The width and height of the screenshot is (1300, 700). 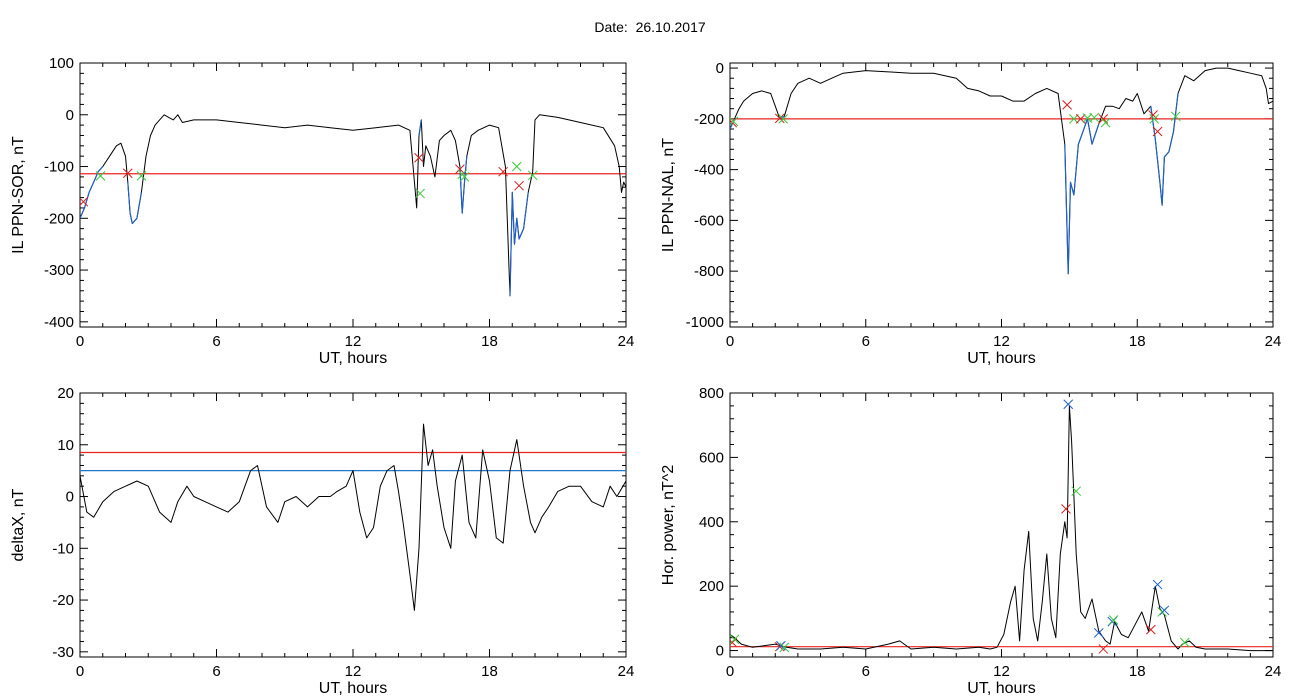 I want to click on y-axis-title: IL PPN-SOR, nT, so click(x=18, y=195).